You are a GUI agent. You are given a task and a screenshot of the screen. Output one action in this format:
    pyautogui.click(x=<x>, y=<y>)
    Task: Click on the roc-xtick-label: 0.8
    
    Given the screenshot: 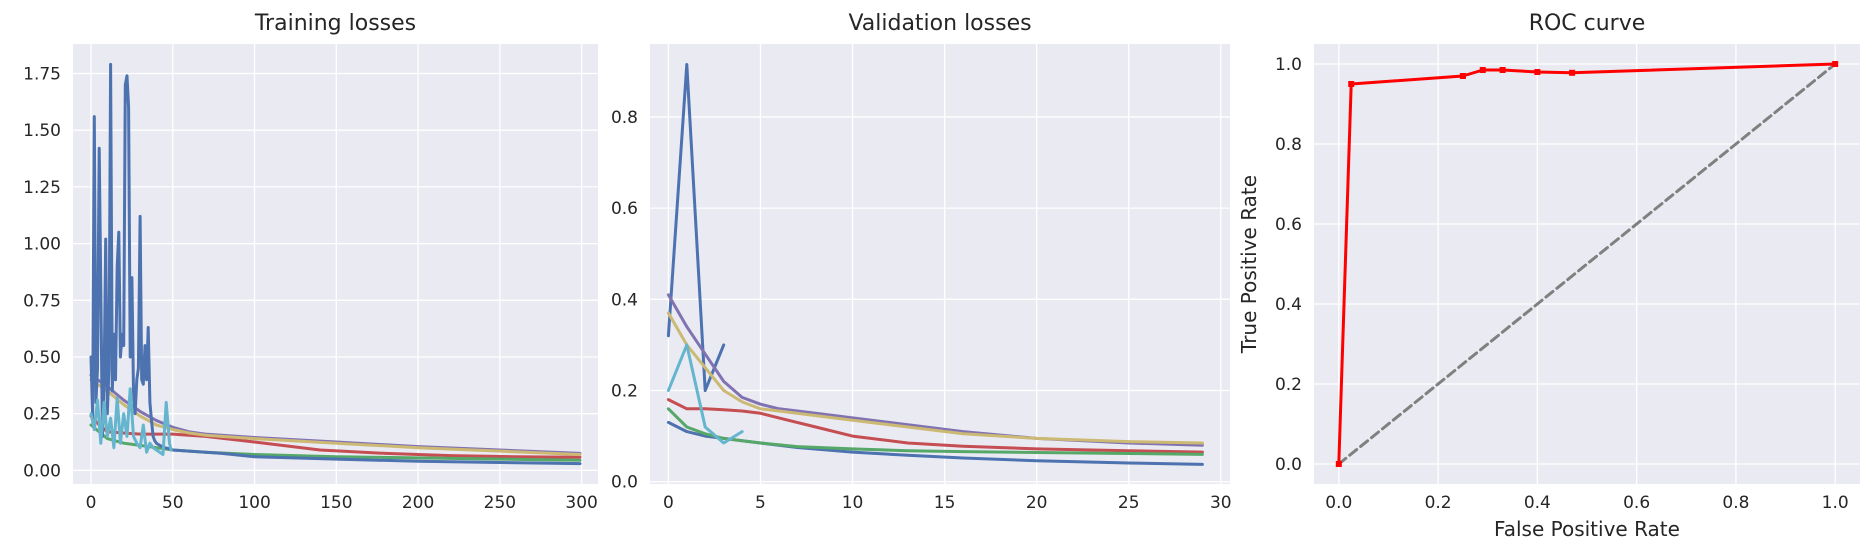 What is the action you would take?
    pyautogui.click(x=1735, y=503)
    